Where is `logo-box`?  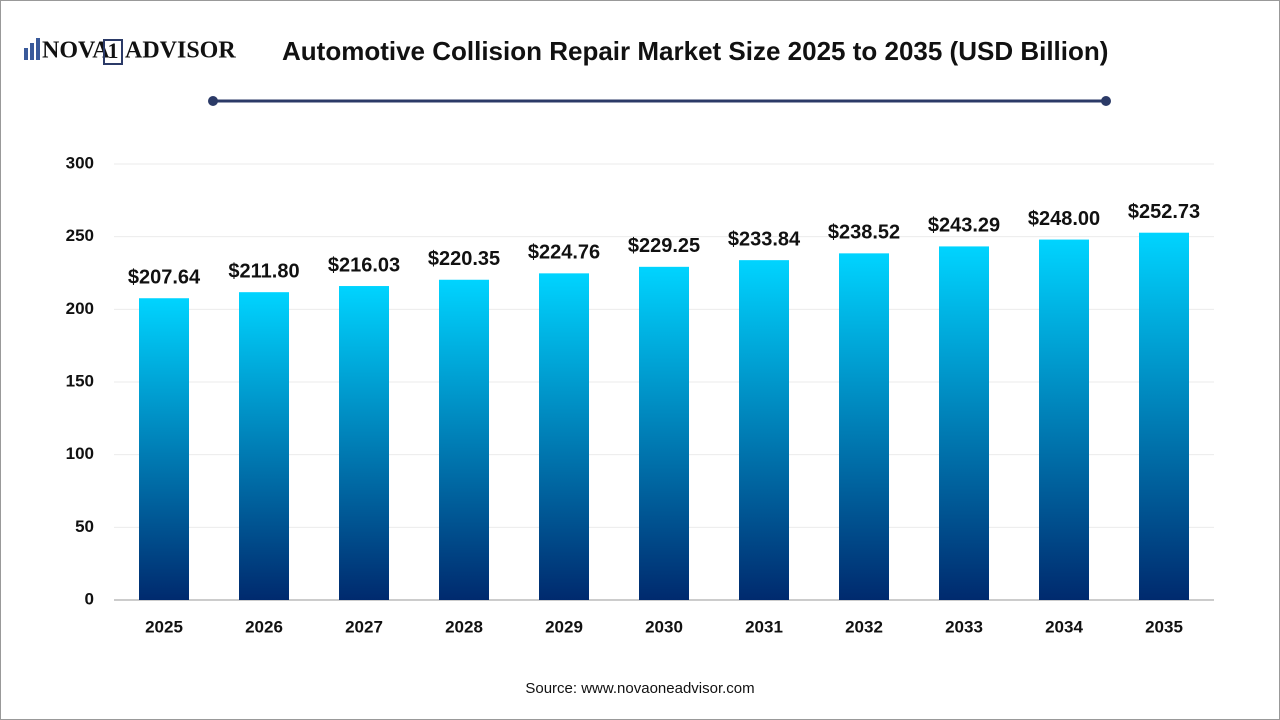 logo-box is located at coordinates (113, 52).